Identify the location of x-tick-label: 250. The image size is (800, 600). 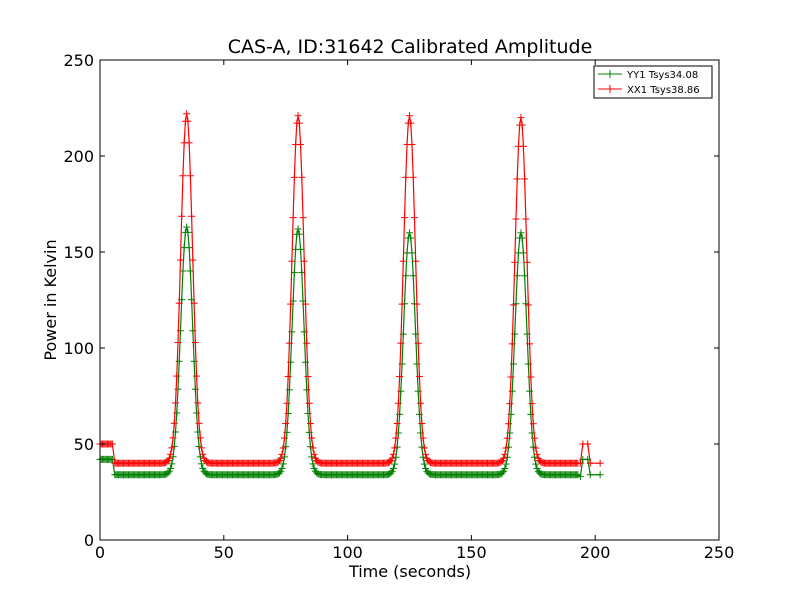
(719, 552).